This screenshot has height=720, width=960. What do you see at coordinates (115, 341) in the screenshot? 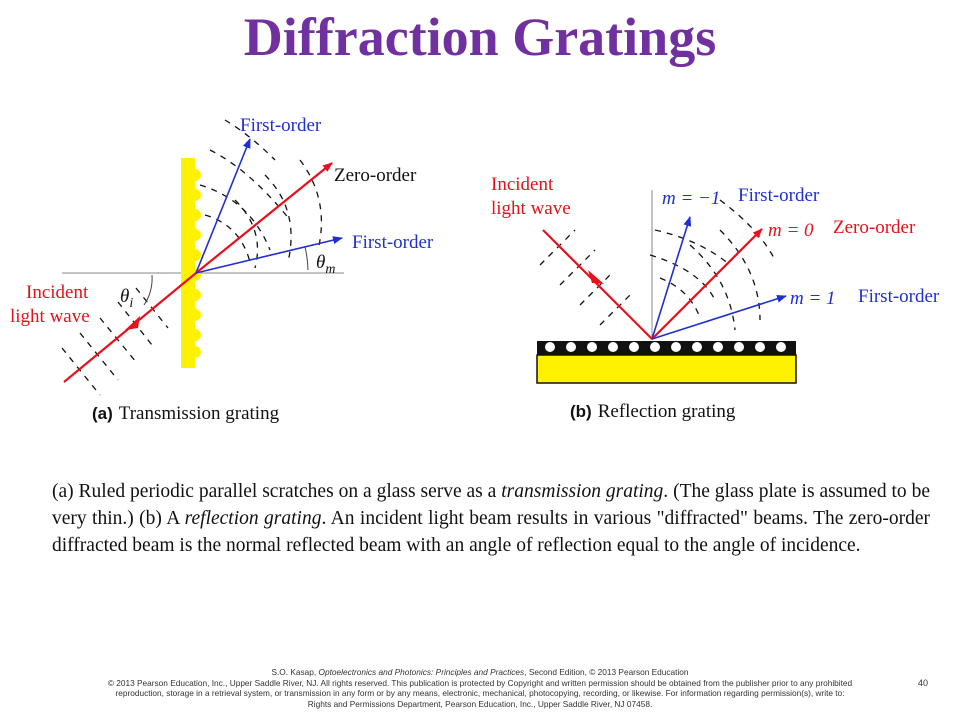
I see `wavefronts-incident-a` at bounding box center [115, 341].